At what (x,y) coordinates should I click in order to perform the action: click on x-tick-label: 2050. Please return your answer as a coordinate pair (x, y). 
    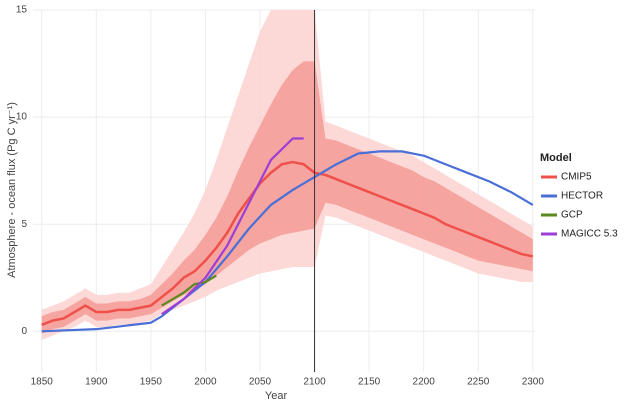
    Looking at the image, I should click on (260, 382).